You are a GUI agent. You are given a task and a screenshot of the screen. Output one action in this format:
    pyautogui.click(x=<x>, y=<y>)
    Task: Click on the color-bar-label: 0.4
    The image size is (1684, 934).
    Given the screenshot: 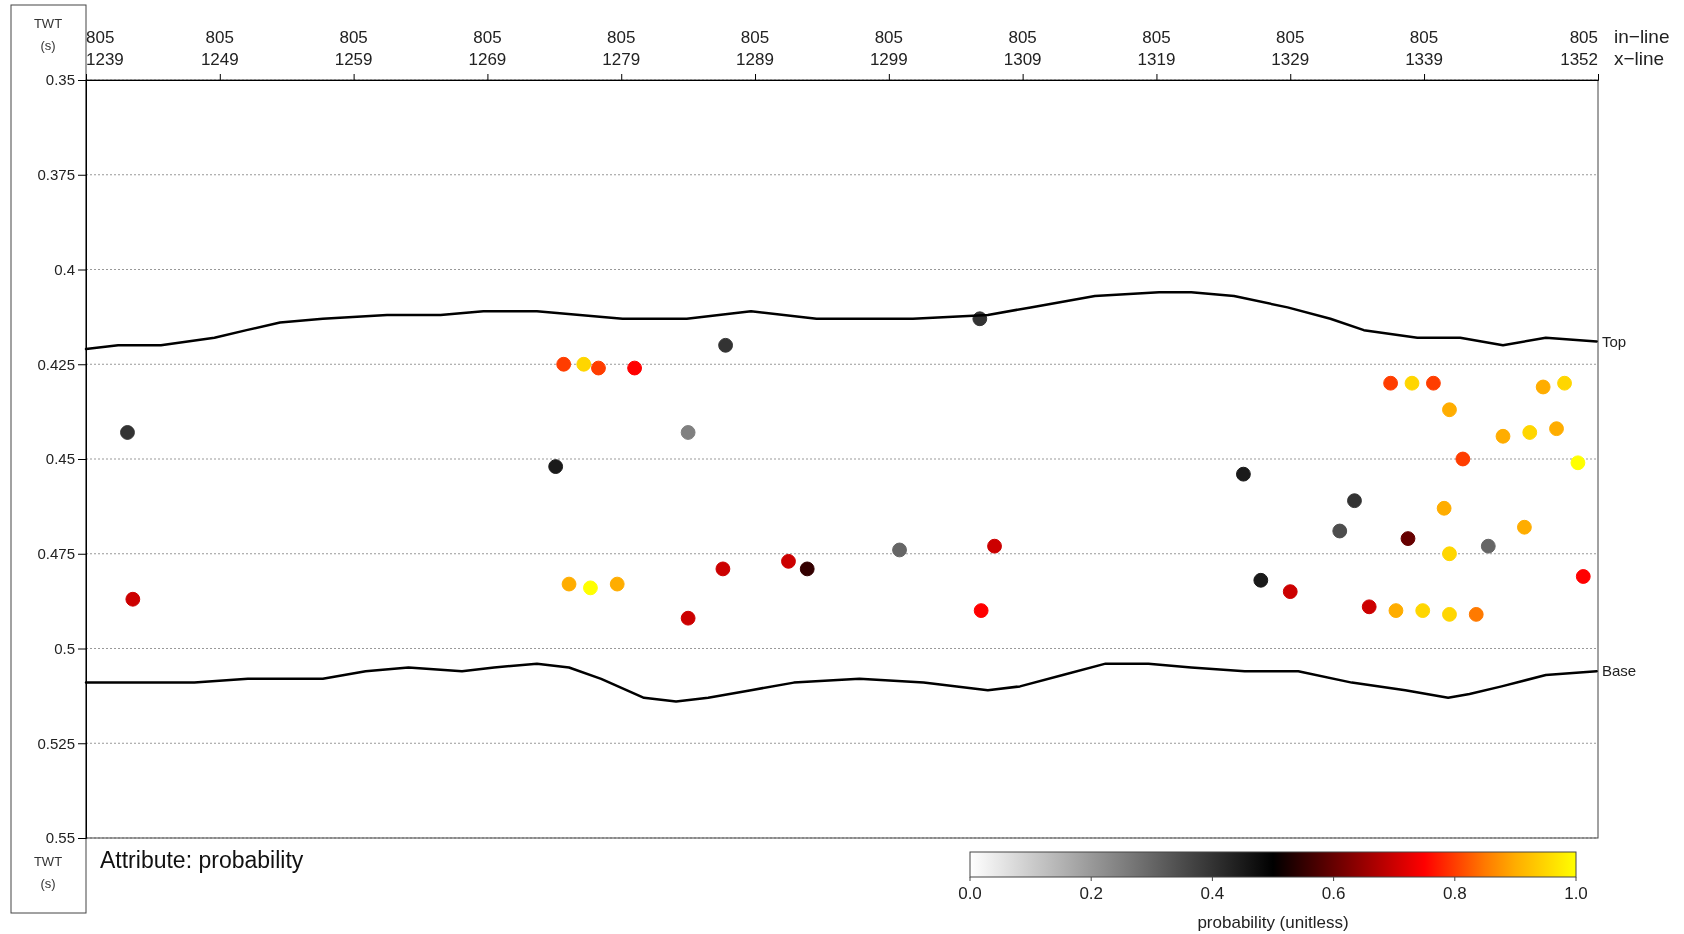 What is the action you would take?
    pyautogui.click(x=1212, y=893)
    